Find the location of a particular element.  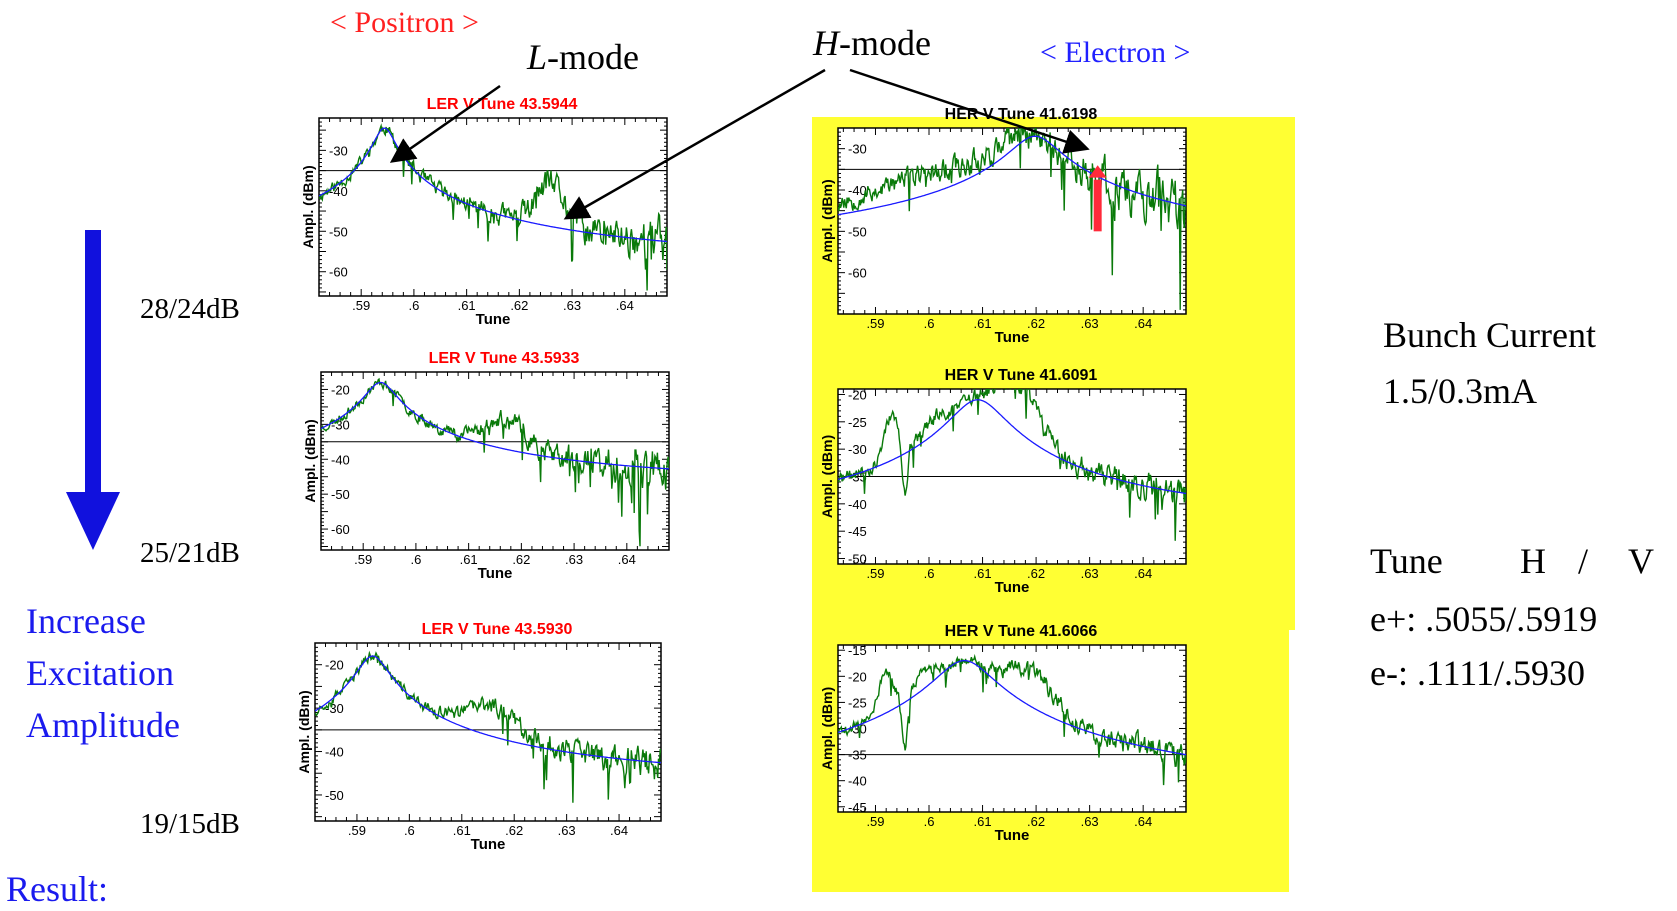

attenuation-label-1: 28/24dB is located at coordinates (190, 309).